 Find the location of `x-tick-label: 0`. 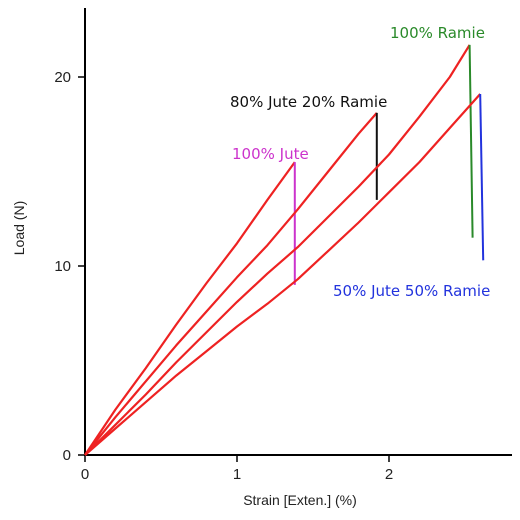

x-tick-label: 0 is located at coordinates (85, 474).